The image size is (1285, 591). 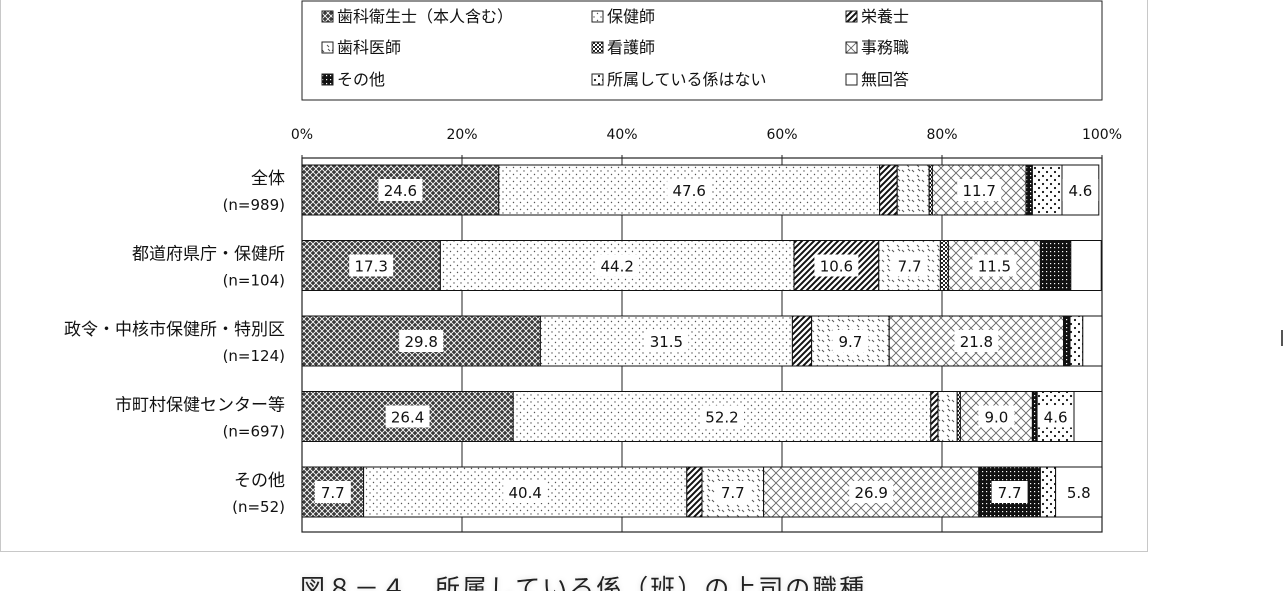 What do you see at coordinates (369, 47) in the screenshot?
I see `legend-label: 歯科医師` at bounding box center [369, 47].